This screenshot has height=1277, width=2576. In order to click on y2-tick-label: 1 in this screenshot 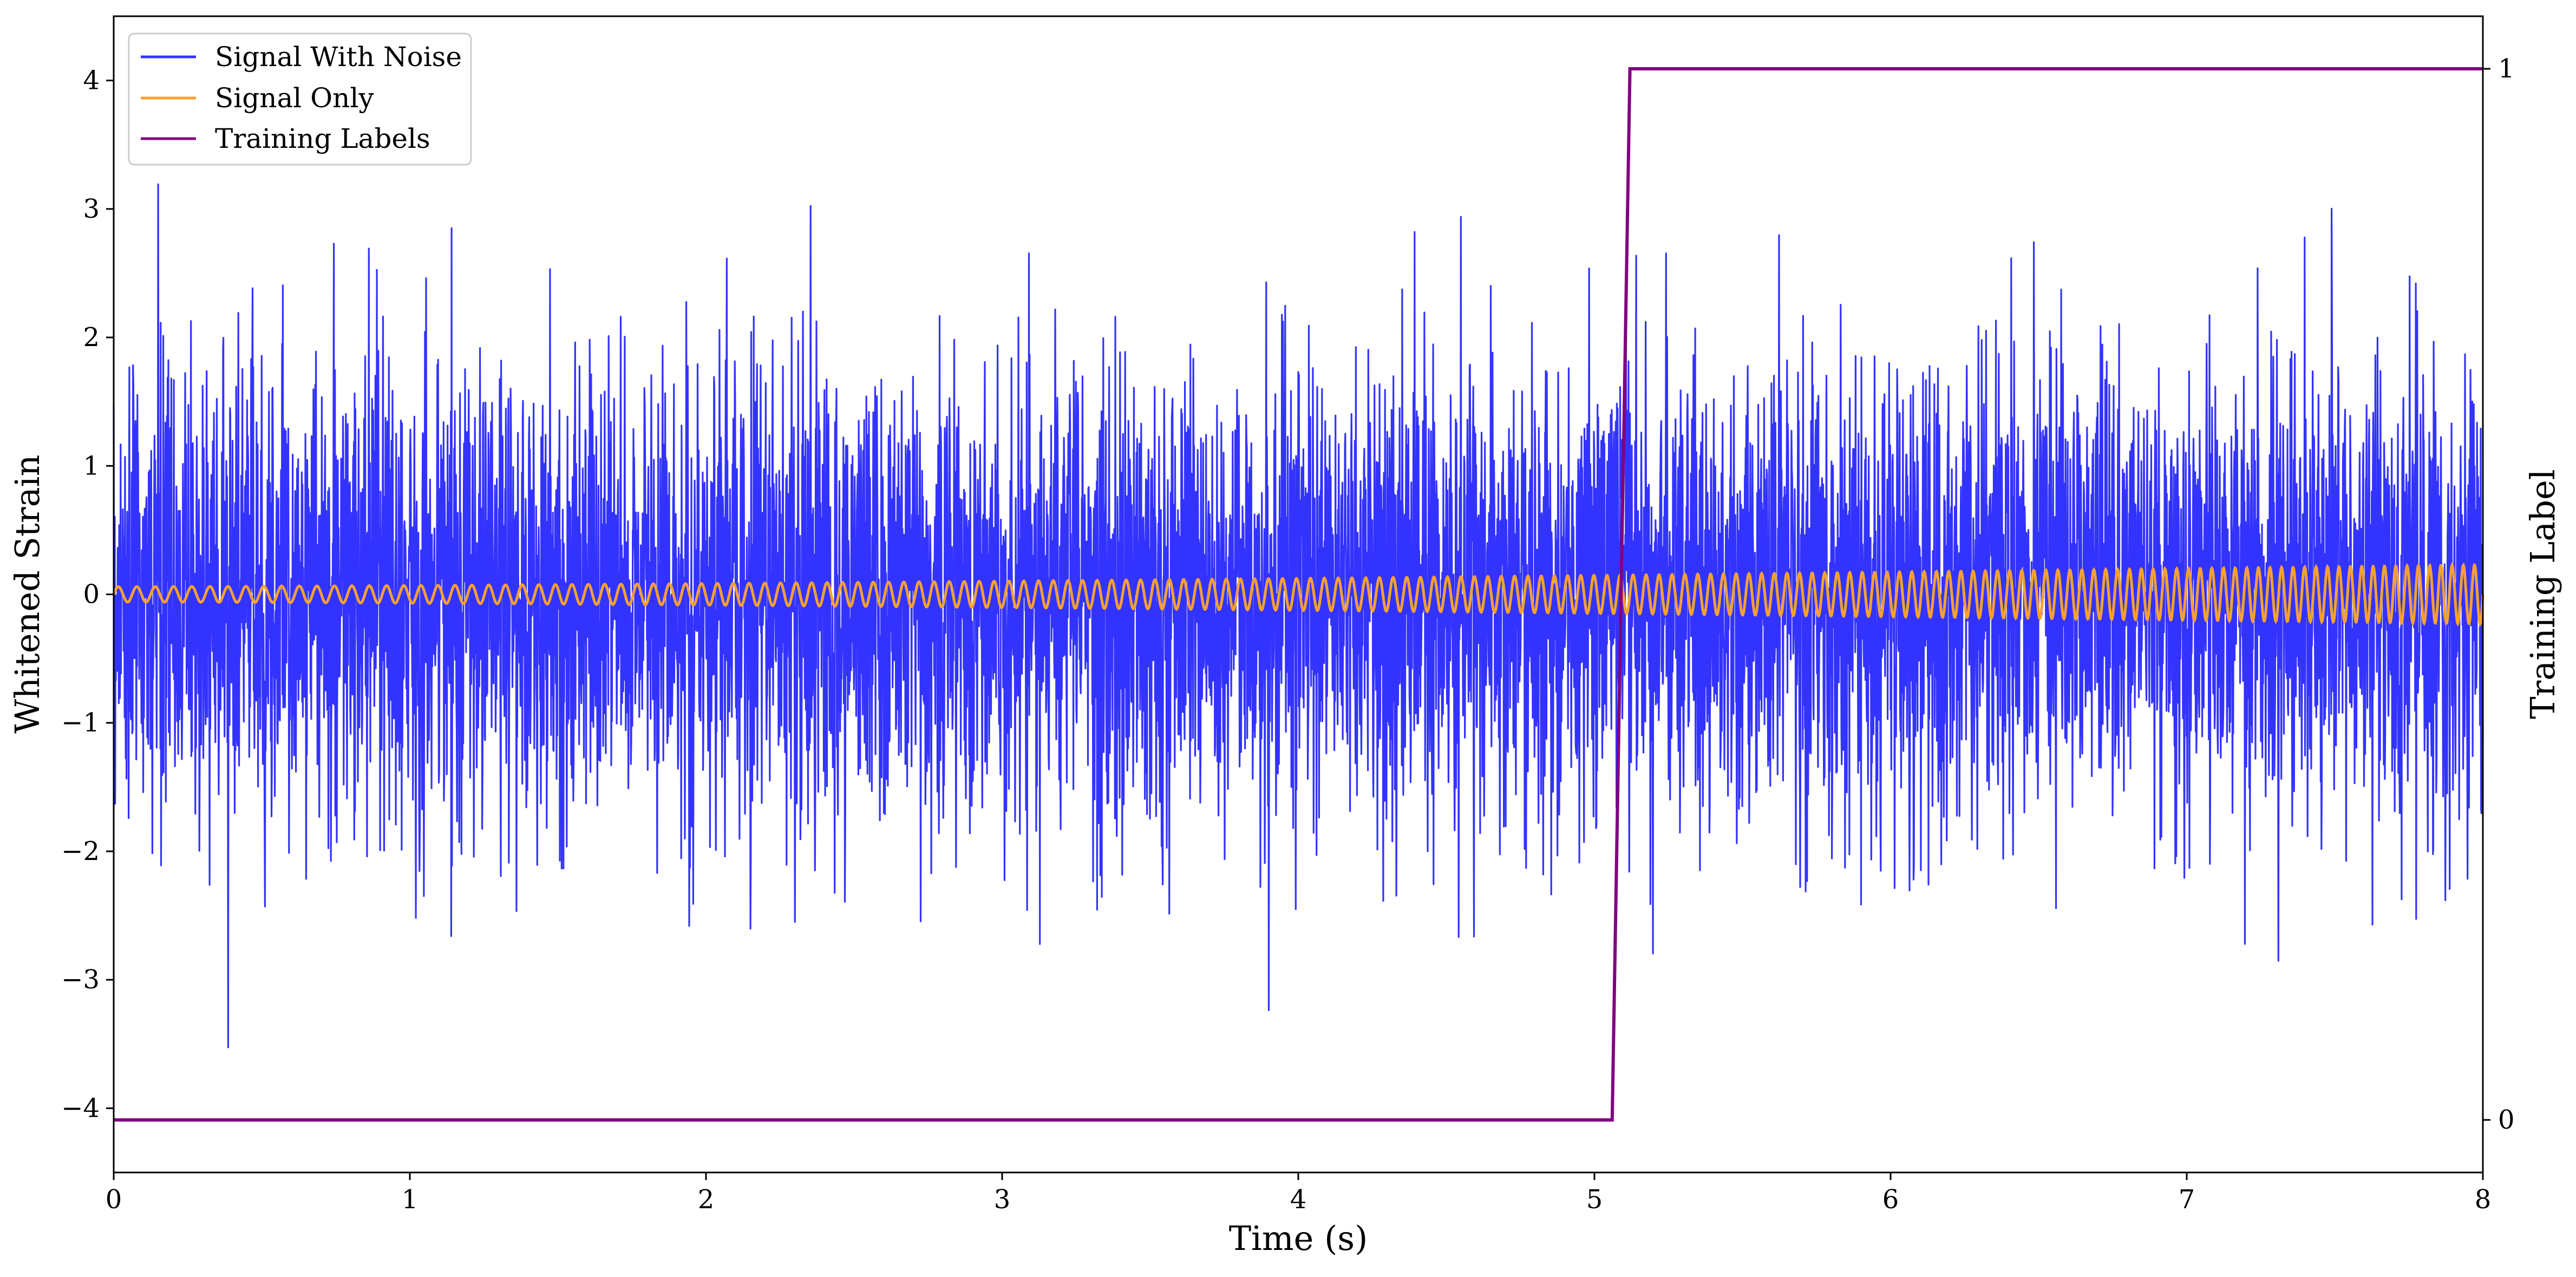, I will do `click(2507, 69)`.